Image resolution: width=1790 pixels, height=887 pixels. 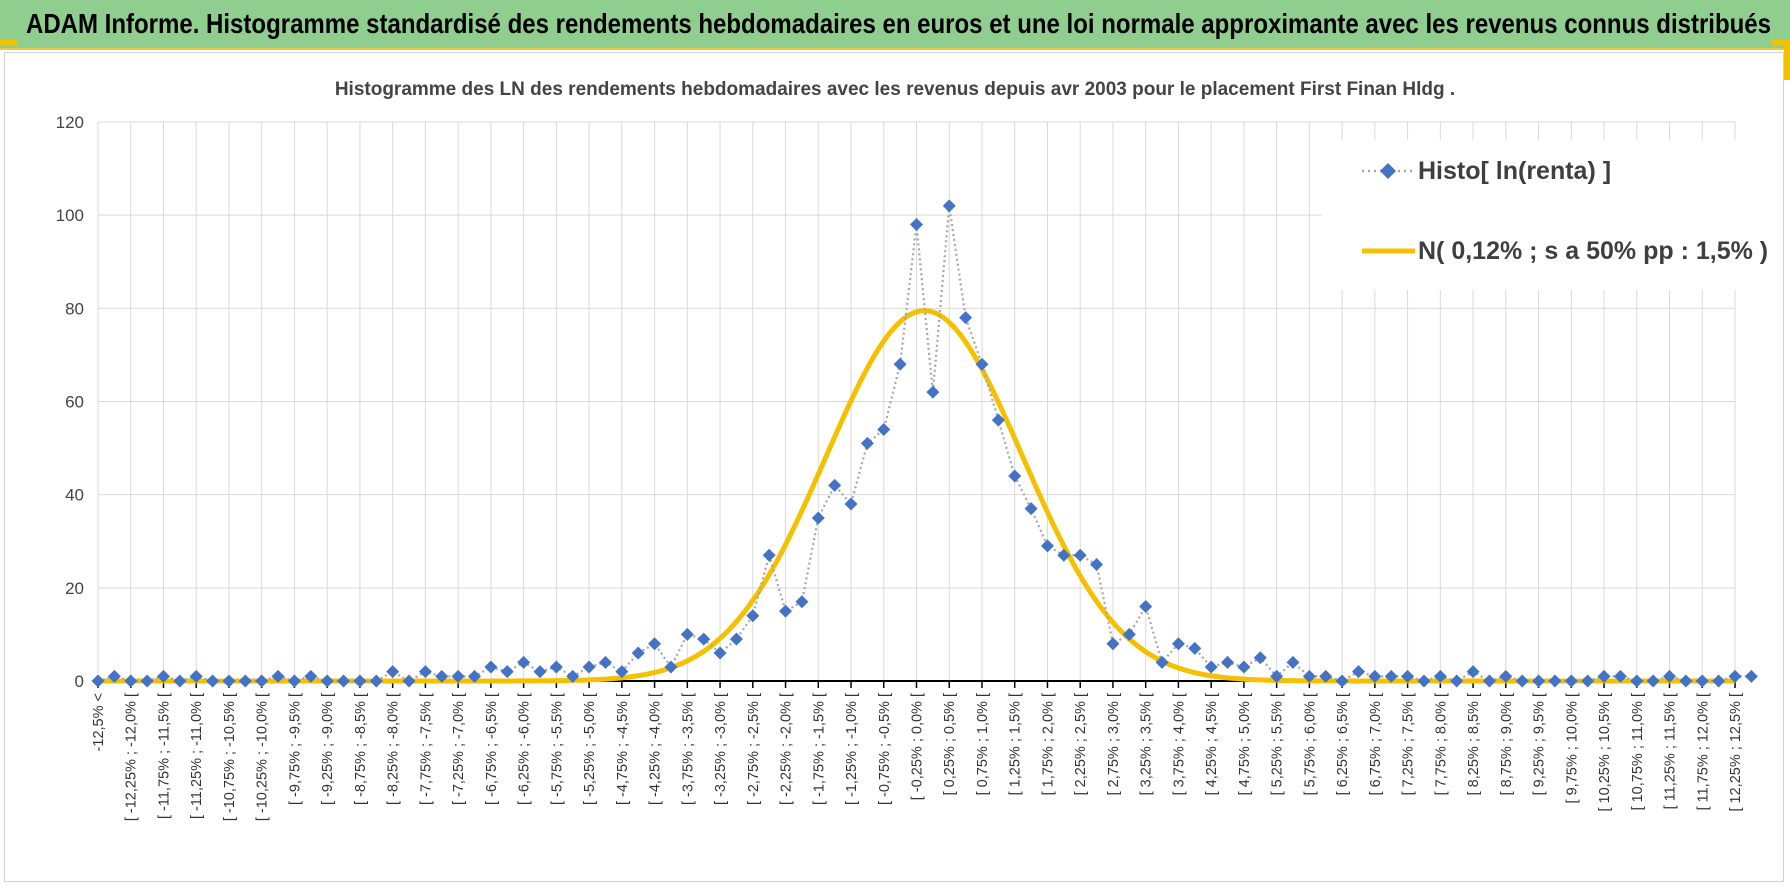 What do you see at coordinates (164, 756) in the screenshot?
I see `x-tick-label: [ -11,75% ; -11,5% [` at bounding box center [164, 756].